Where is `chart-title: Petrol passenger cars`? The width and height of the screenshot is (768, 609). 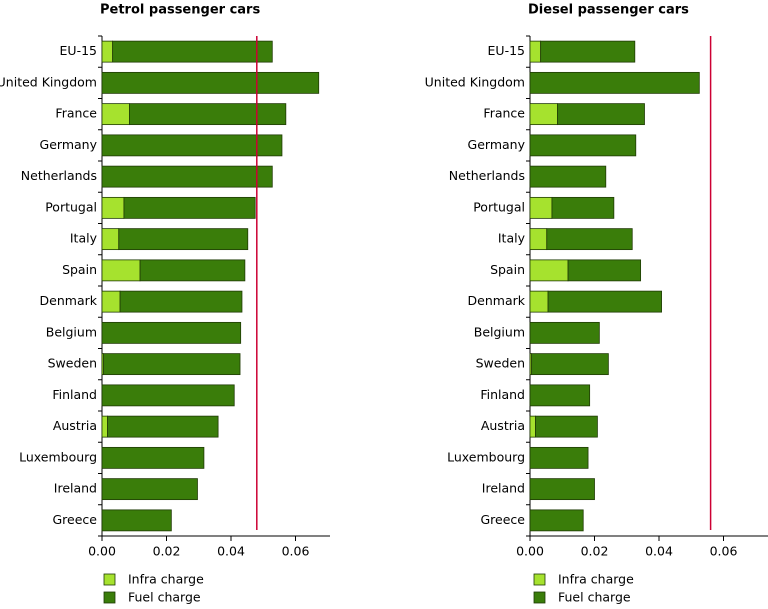
chart-title: Petrol passenger cars is located at coordinates (180, 10).